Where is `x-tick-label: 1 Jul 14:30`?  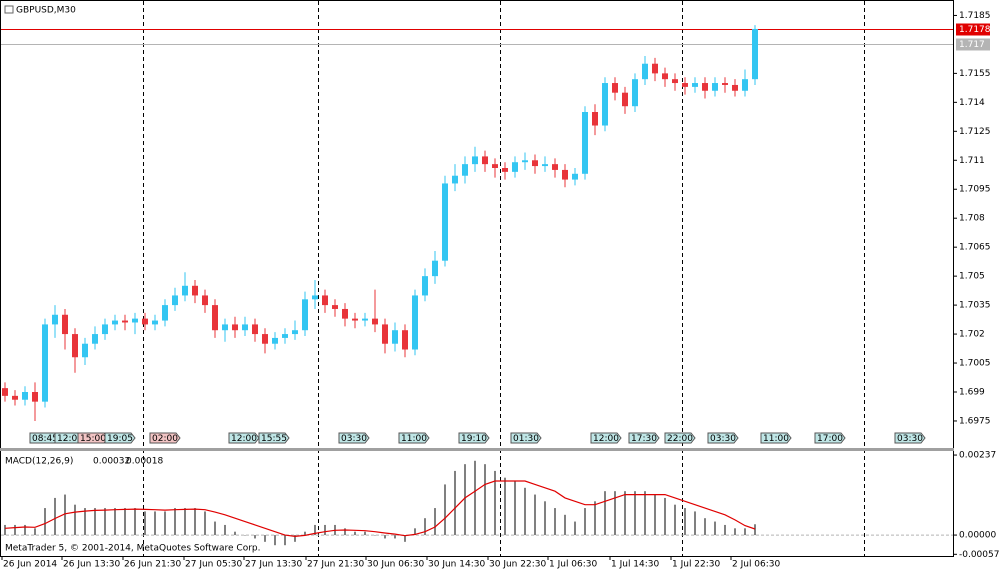 x-tick-label: 1 Jul 14:30 is located at coordinates (635, 565).